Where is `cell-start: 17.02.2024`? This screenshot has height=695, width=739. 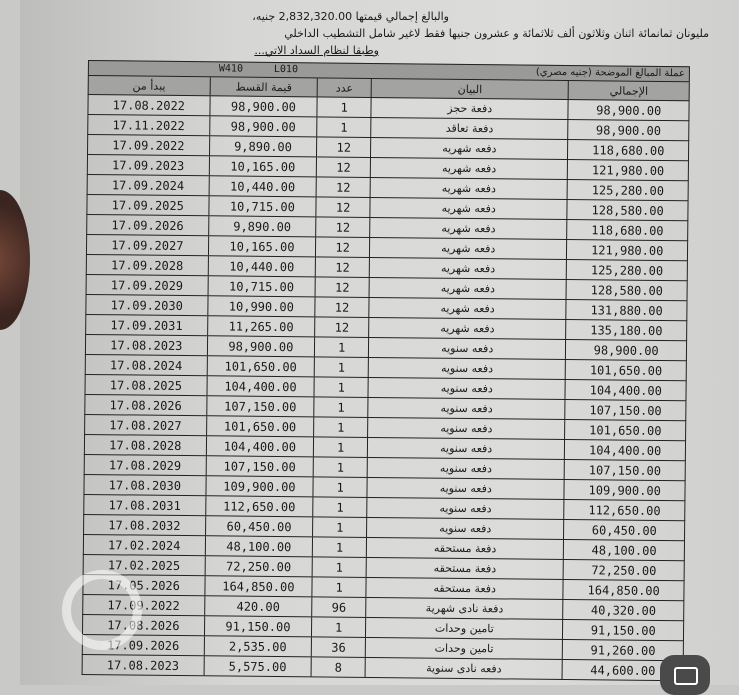
cell-start: 17.02.2024 is located at coordinates (144, 545).